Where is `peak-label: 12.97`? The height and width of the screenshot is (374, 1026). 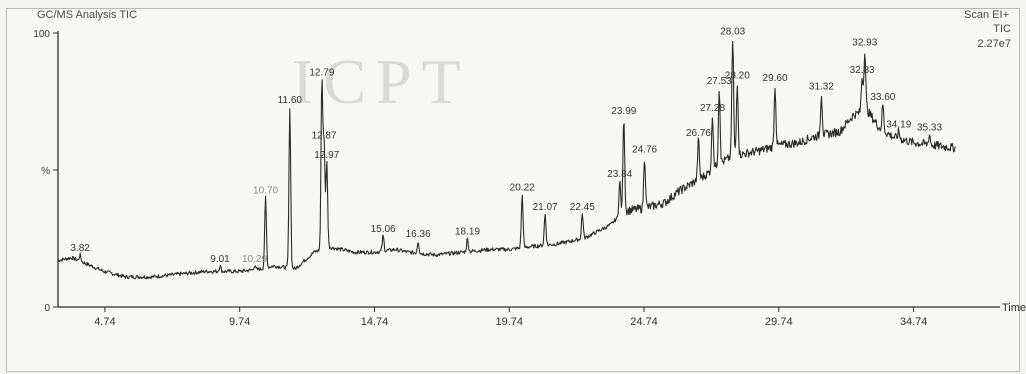
peak-label: 12.97 is located at coordinates (326, 155).